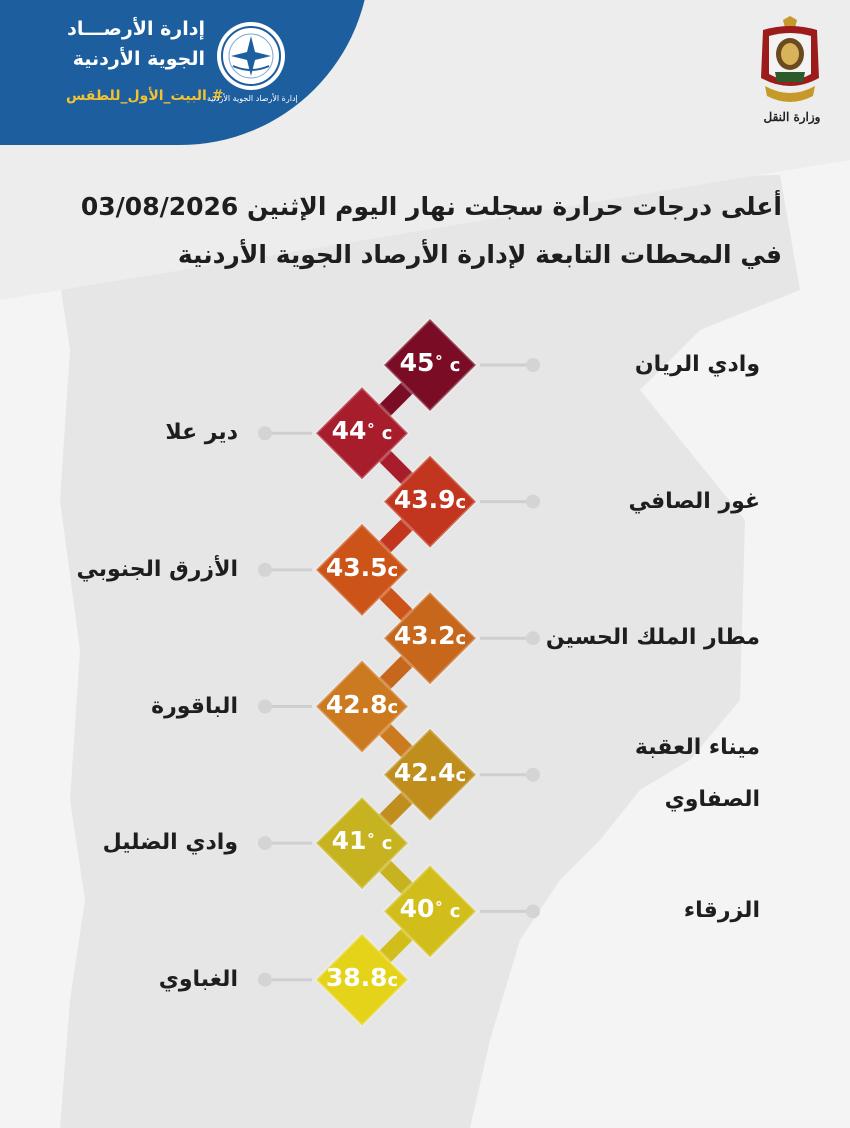 The width and height of the screenshot is (850, 1128). Describe the element at coordinates (157, 569) in the screenshot. I see `station-name: الأزرق الجنوبي` at that location.